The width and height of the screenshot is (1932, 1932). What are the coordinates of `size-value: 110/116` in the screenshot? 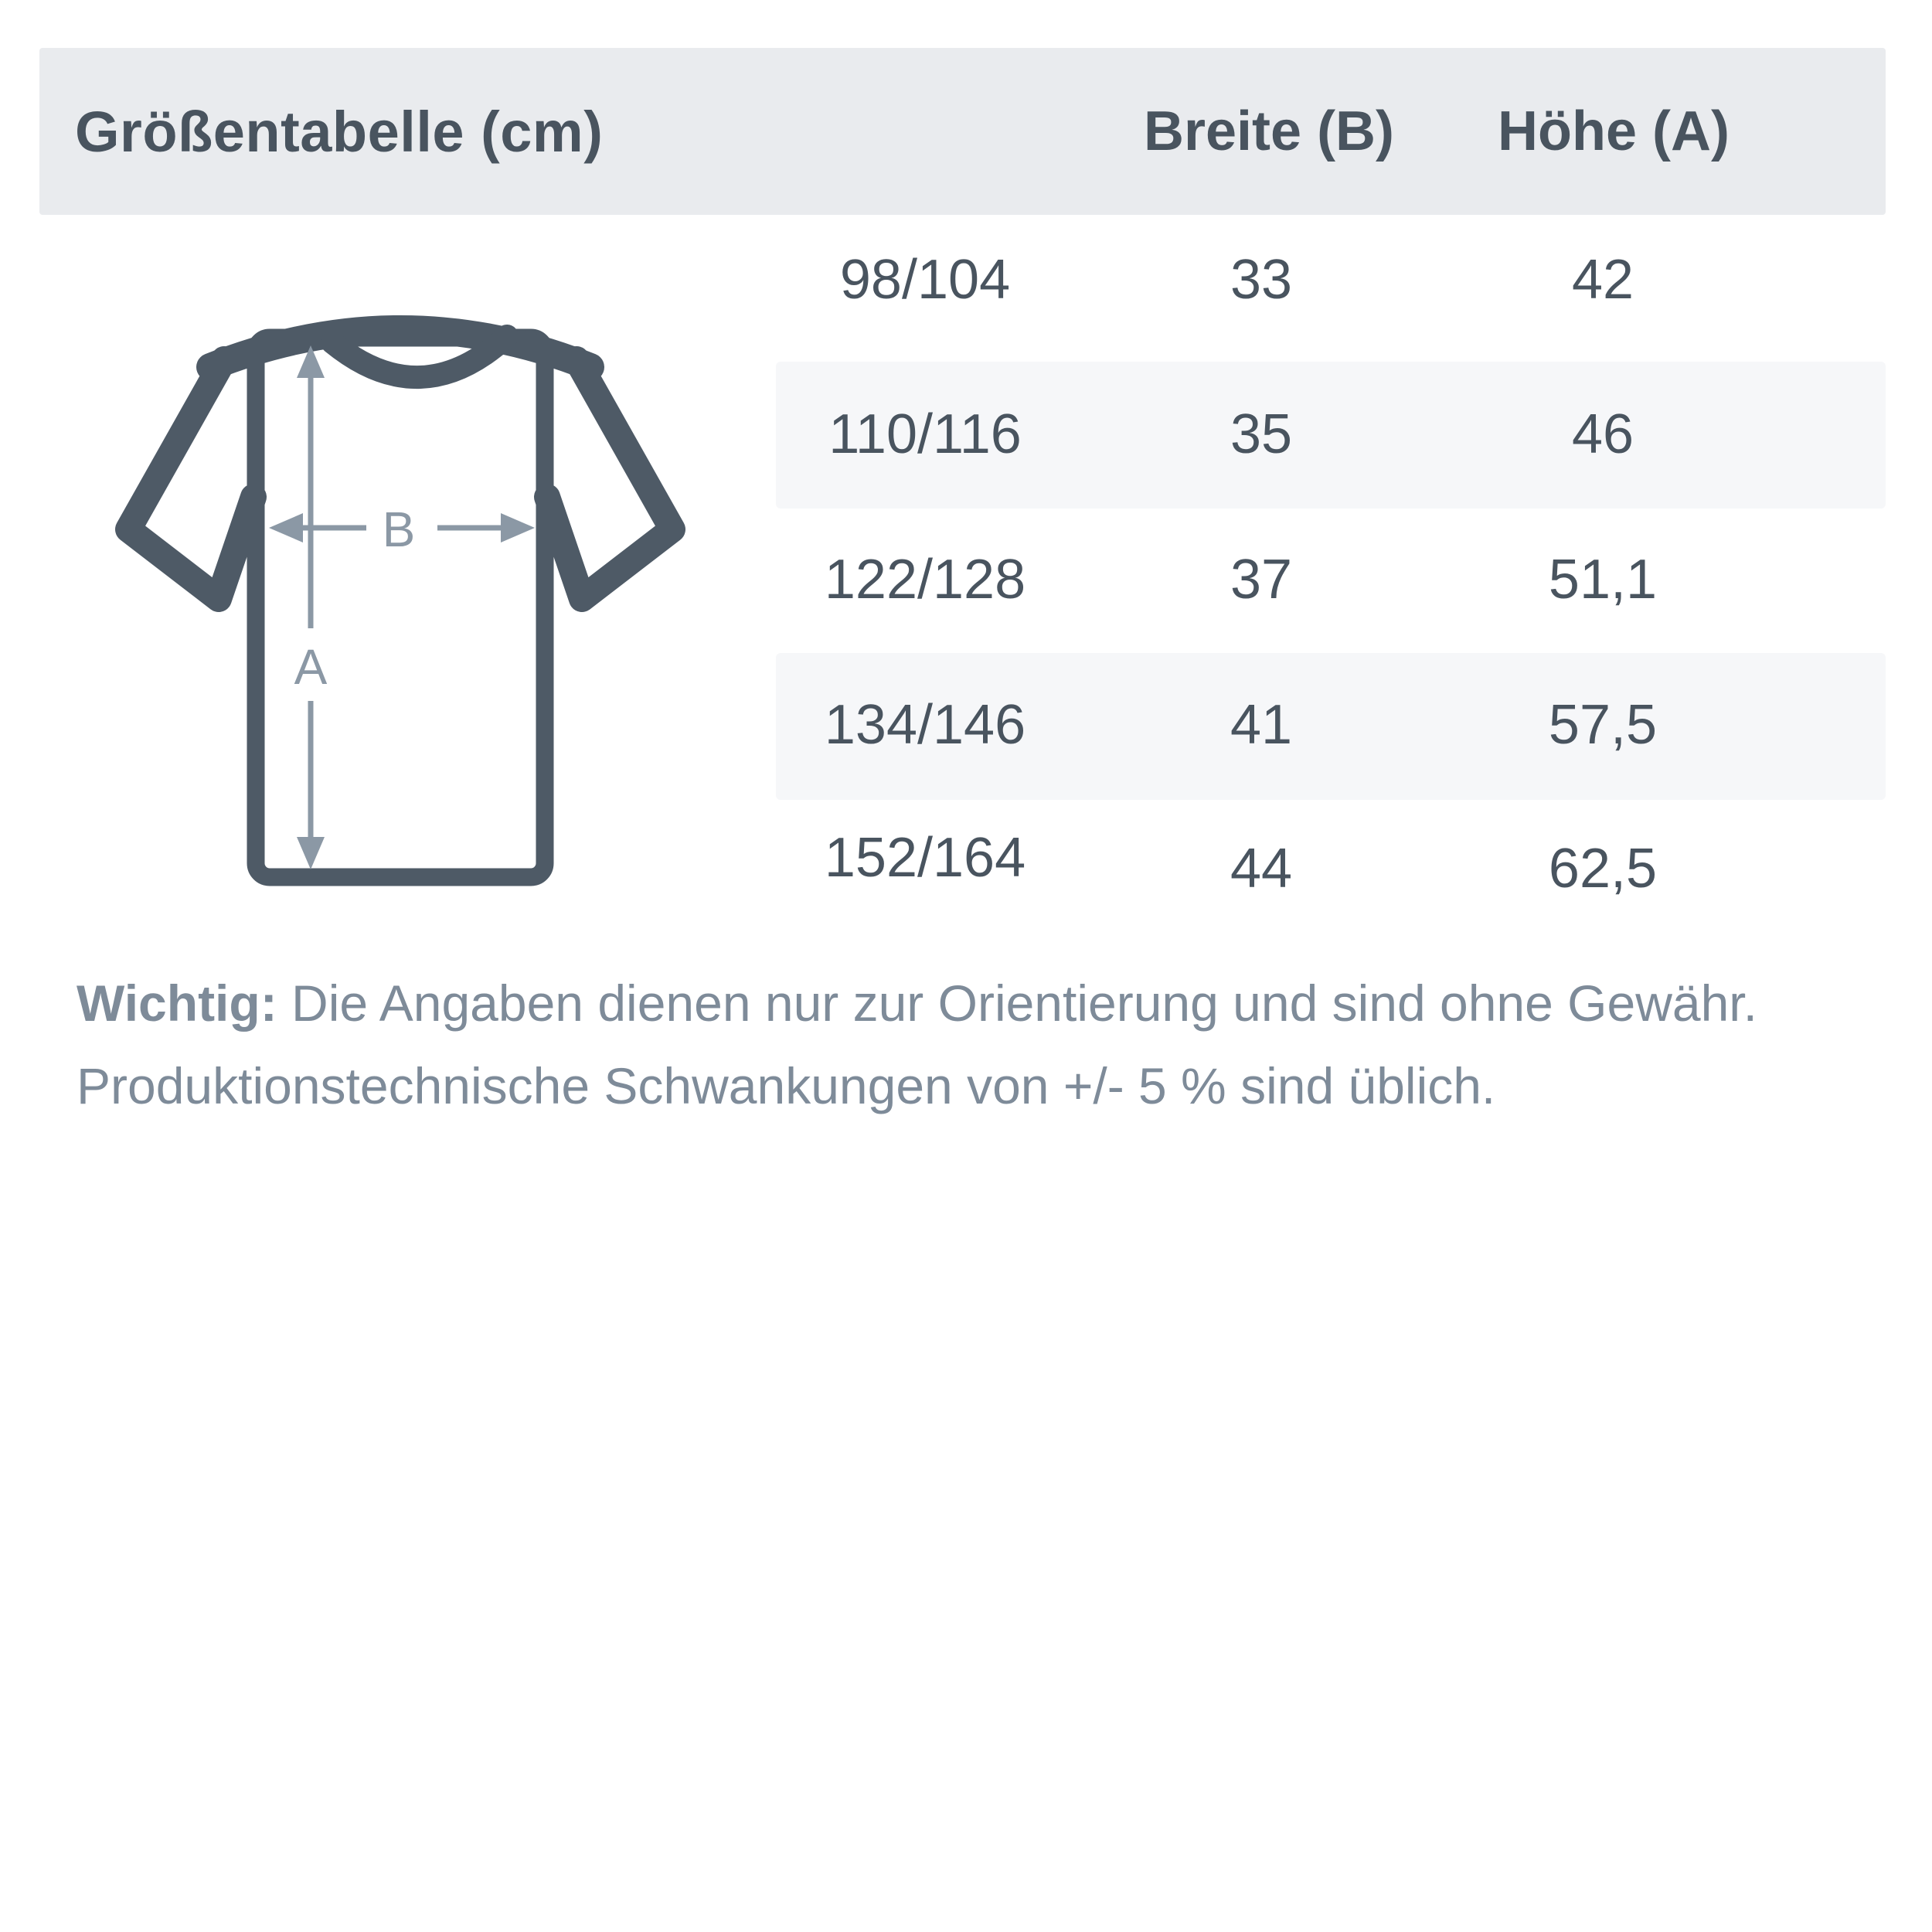 It's located at (925, 434).